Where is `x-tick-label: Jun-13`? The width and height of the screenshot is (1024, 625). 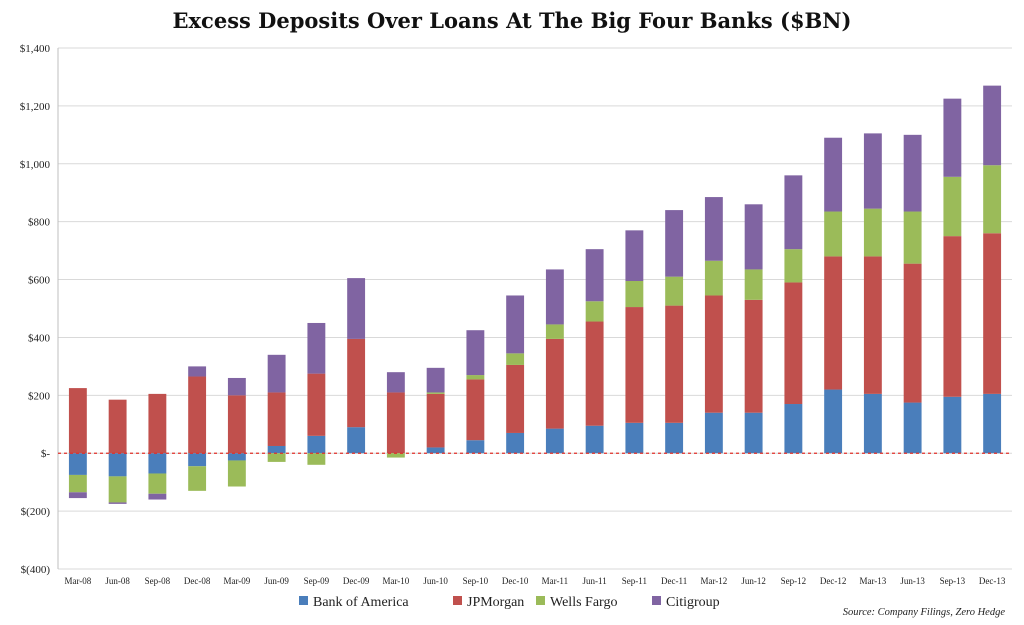
x-tick-label: Jun-13 is located at coordinates (912, 581).